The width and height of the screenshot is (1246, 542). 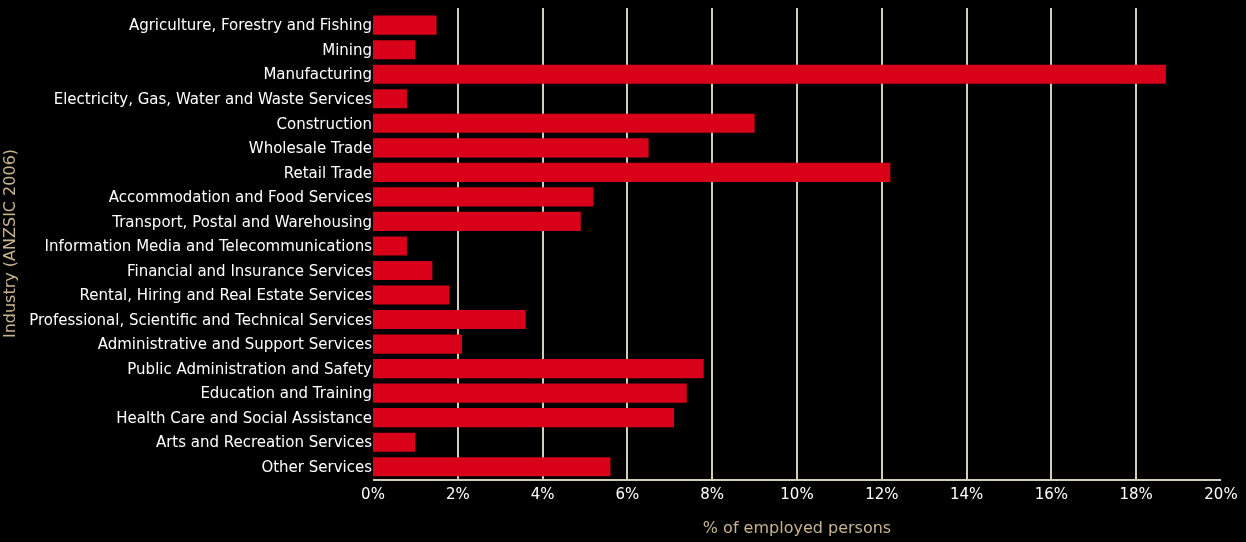 What do you see at coordinates (324, 123) in the screenshot?
I see `y-tick-label: Construction` at bounding box center [324, 123].